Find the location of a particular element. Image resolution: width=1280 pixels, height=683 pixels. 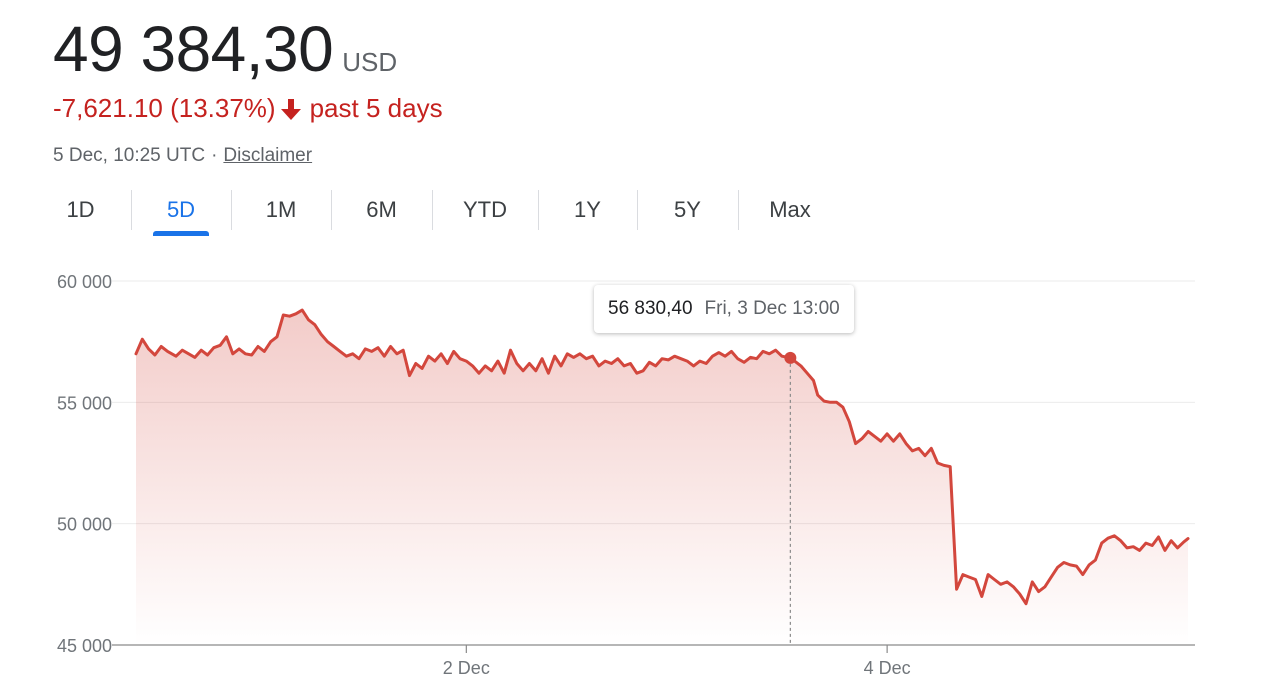

currency-label: USD is located at coordinates (370, 62).